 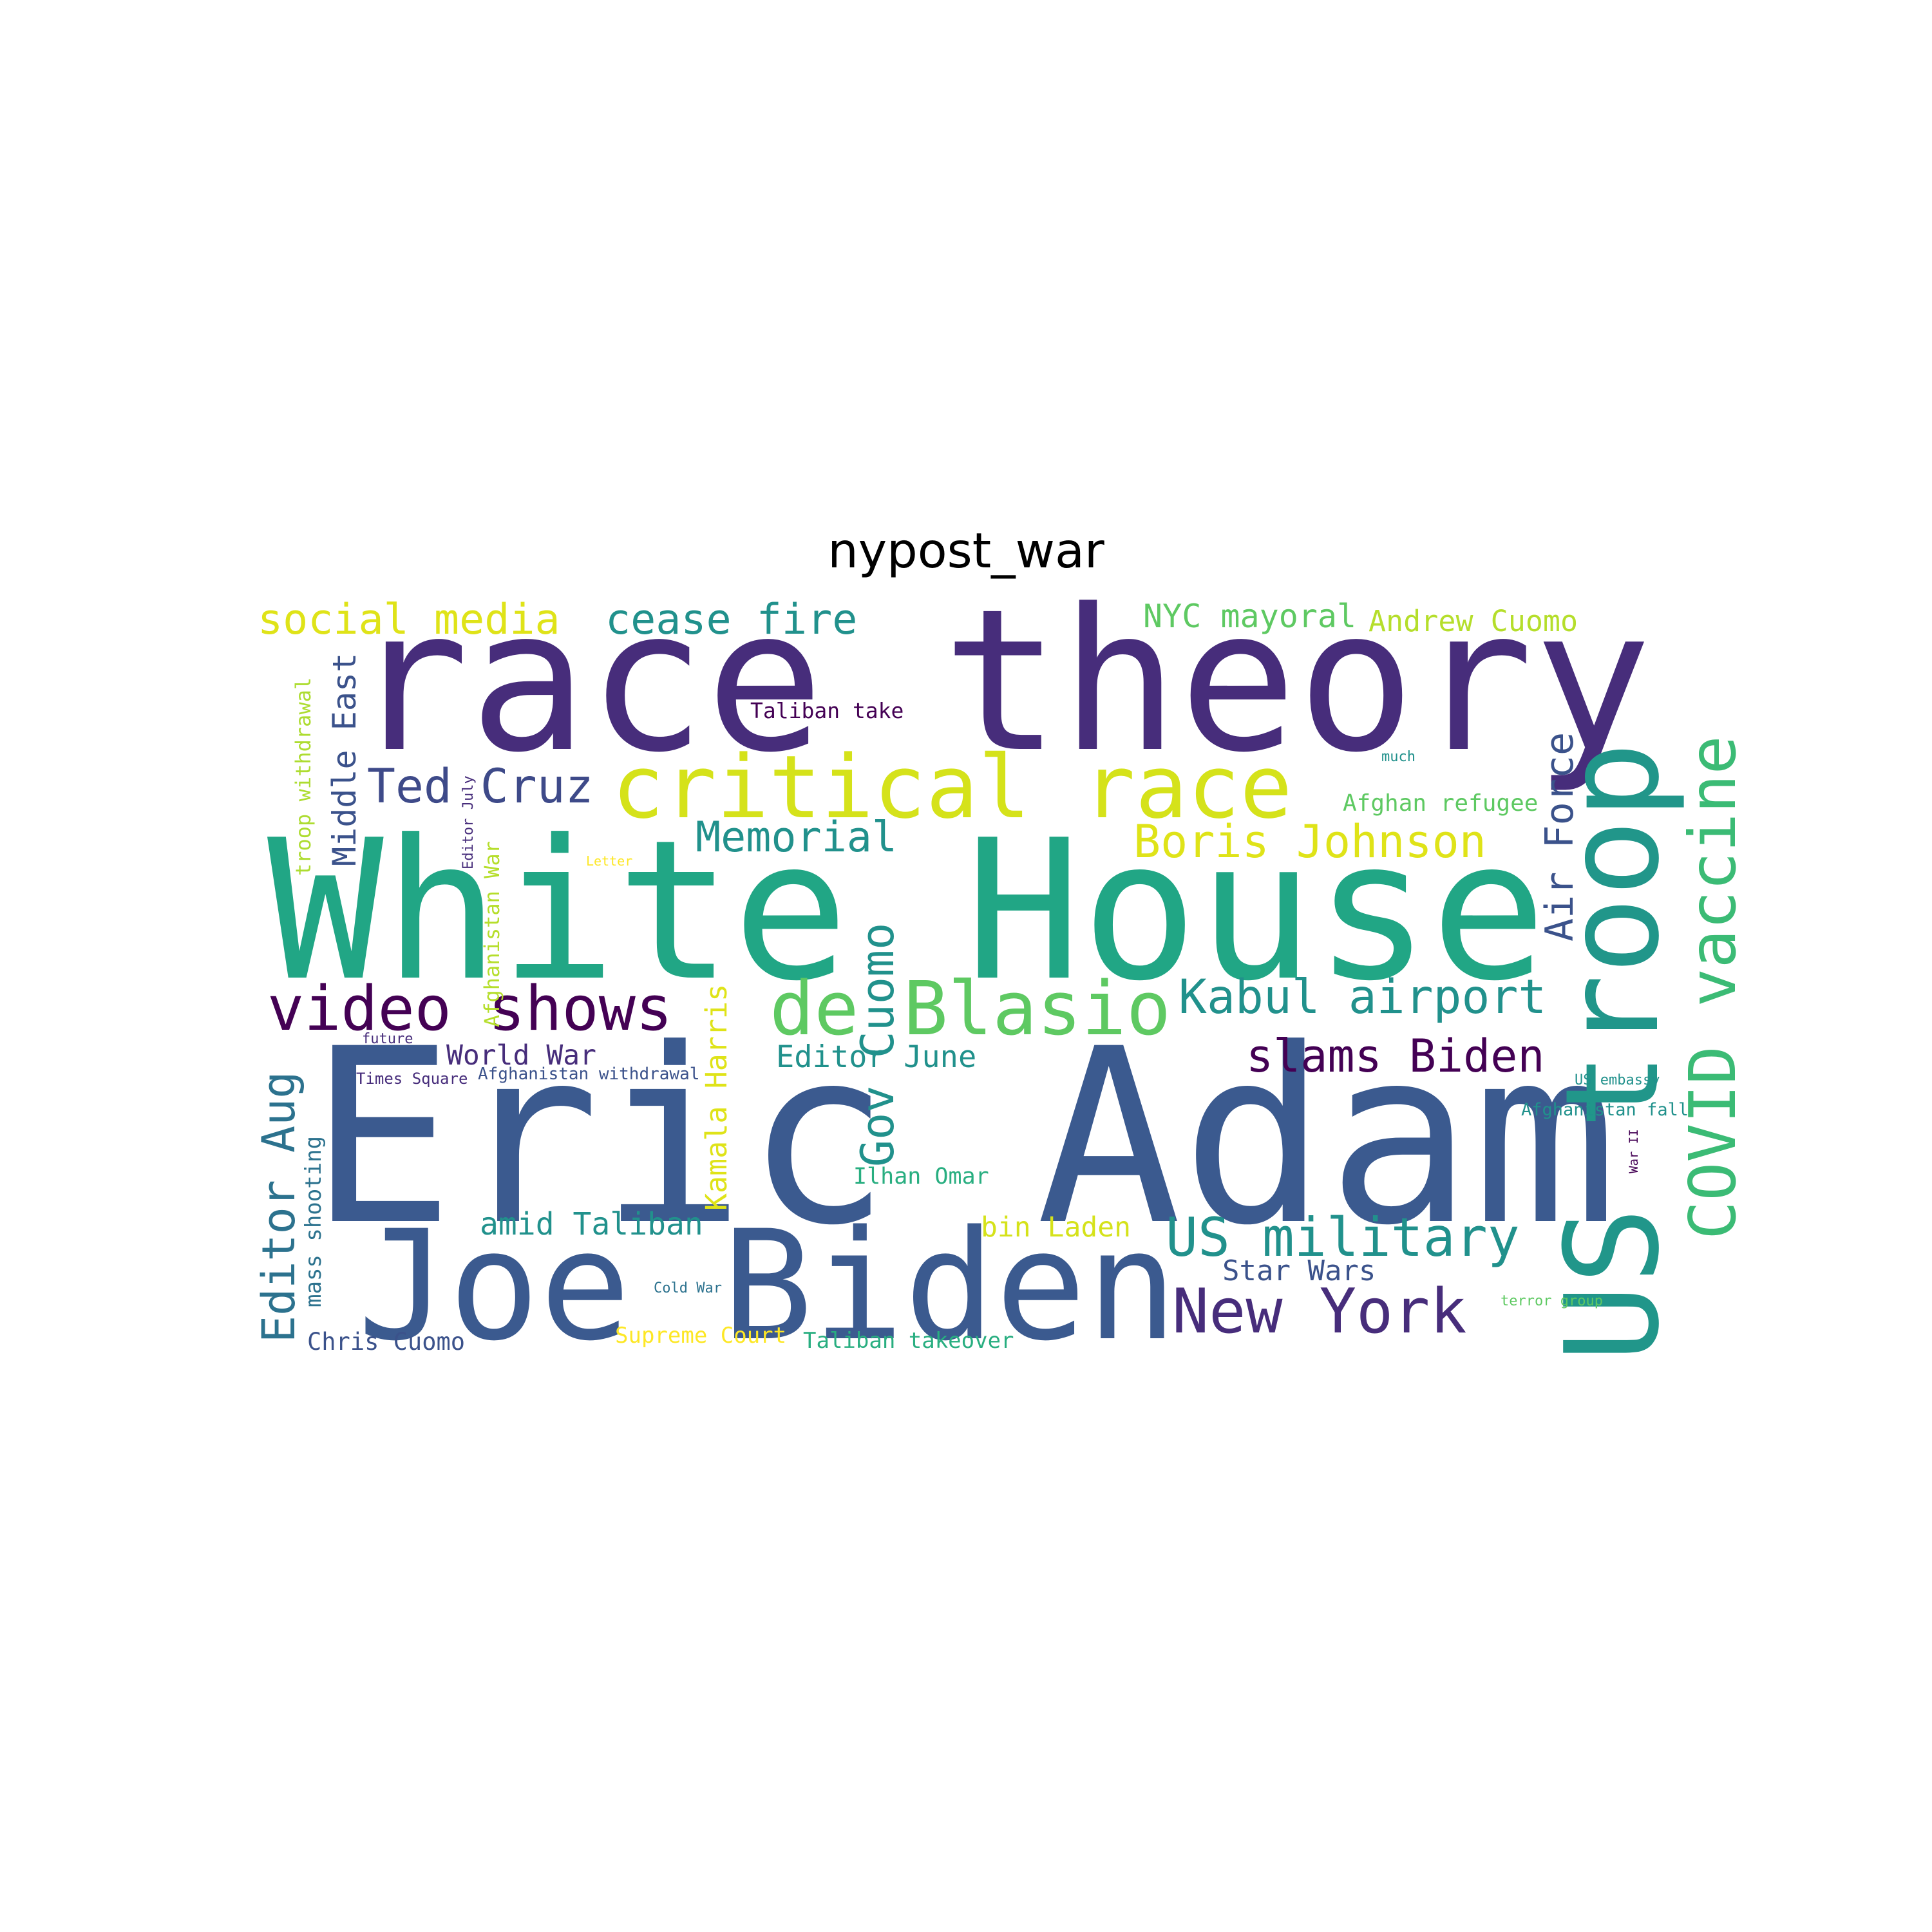 I want to click on word-bin-laden: bin Laden, so click(x=1056, y=1227).